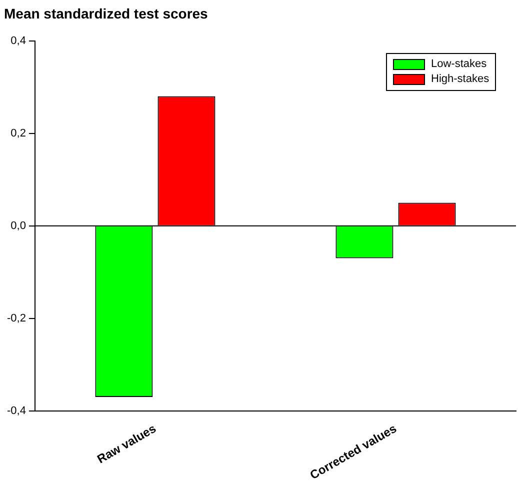 The width and height of the screenshot is (518, 490). Describe the element at coordinates (459, 64) in the screenshot. I see `legend-label: Low-stakes` at that location.